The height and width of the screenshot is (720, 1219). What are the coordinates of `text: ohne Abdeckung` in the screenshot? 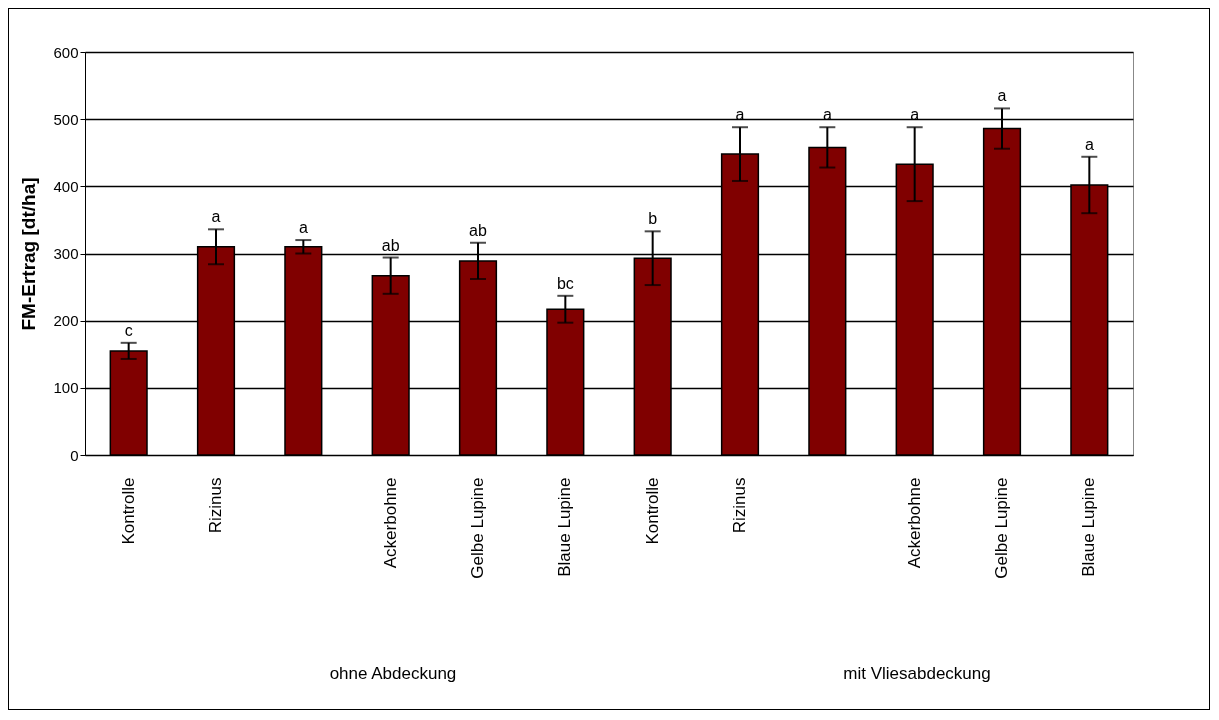 It's located at (393, 673).